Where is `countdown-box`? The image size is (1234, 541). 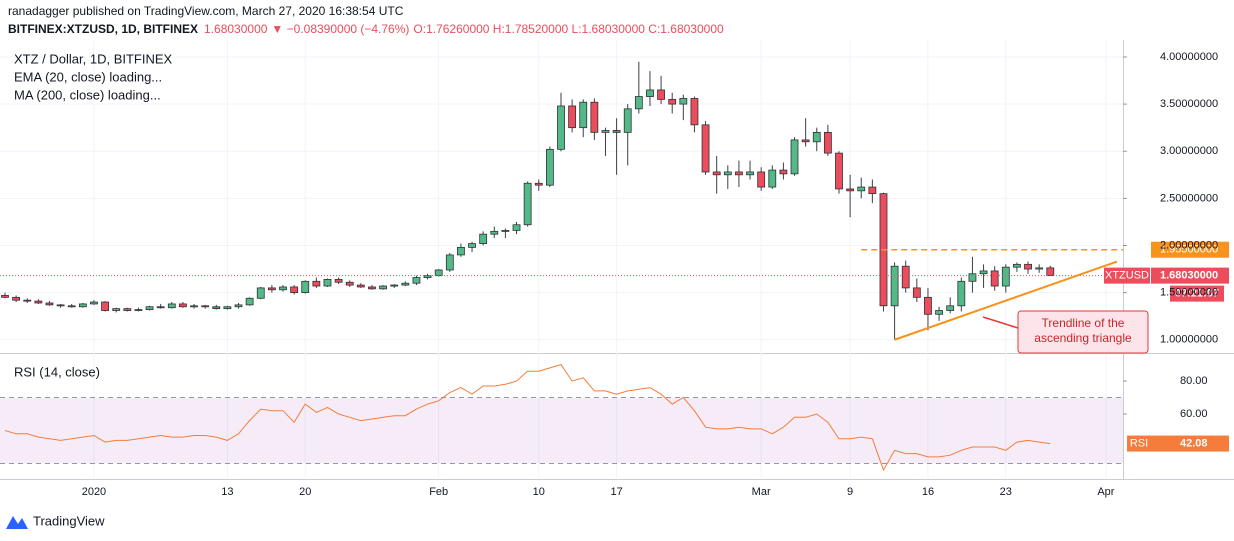
countdown-box is located at coordinates (1197, 293).